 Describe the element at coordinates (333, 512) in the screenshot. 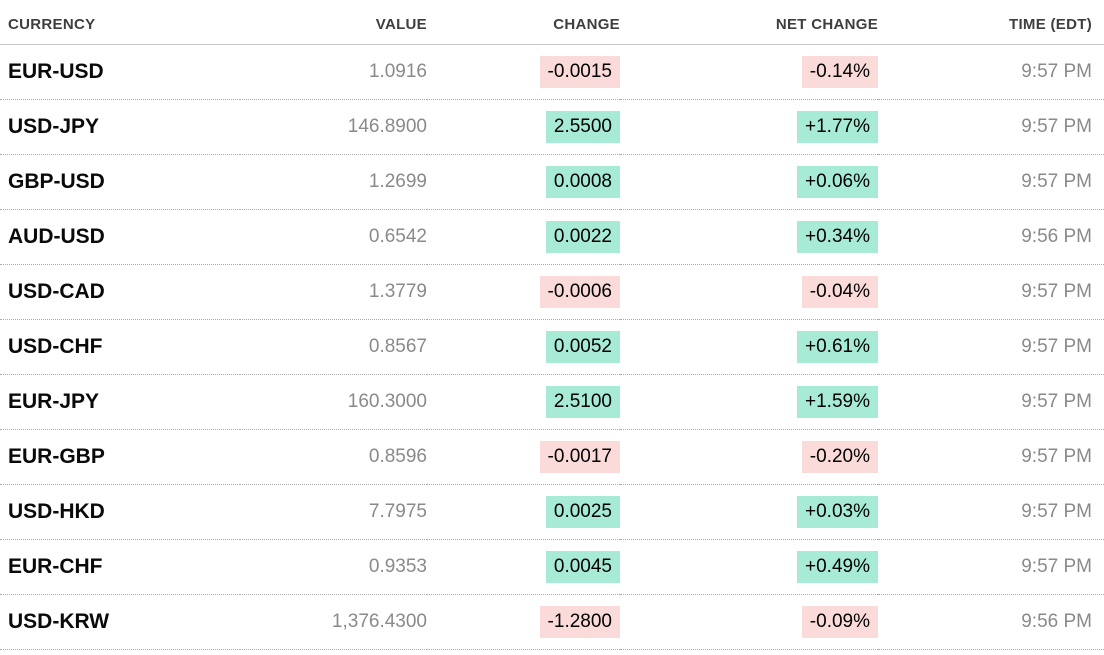

I see `value-cell: 7.7975` at that location.